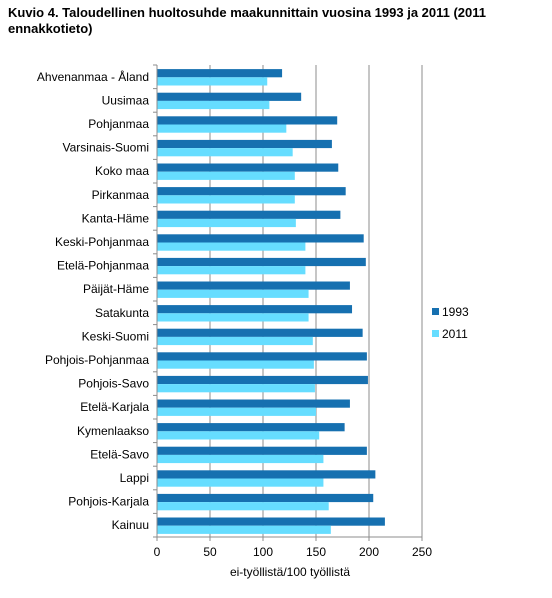  Describe the element at coordinates (122, 313) in the screenshot. I see `category-label: Satakunta` at that location.